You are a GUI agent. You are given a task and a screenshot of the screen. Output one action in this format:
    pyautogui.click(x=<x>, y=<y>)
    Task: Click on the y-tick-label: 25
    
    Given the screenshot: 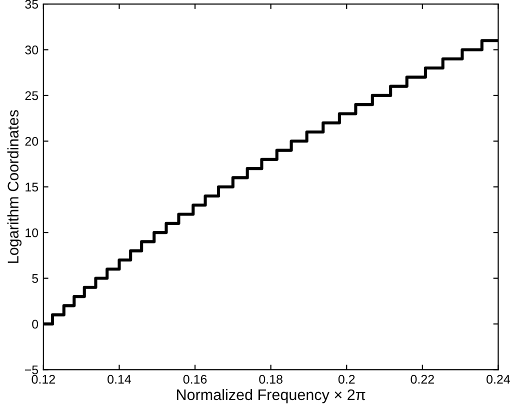 What is the action you would take?
    pyautogui.click(x=31, y=95)
    